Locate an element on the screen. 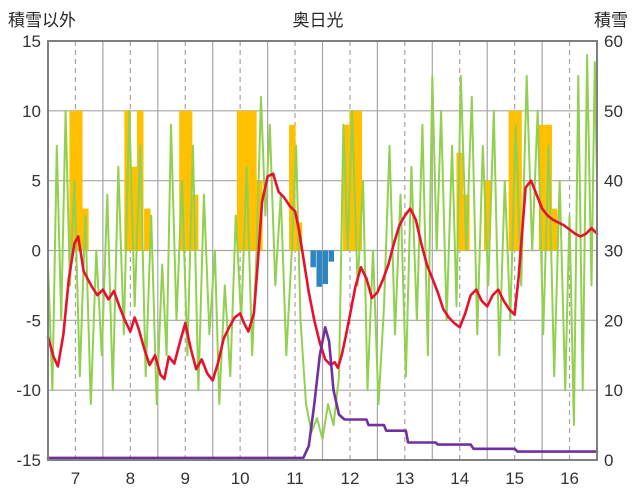  x-axis-tick-label: 7 is located at coordinates (75, 478).